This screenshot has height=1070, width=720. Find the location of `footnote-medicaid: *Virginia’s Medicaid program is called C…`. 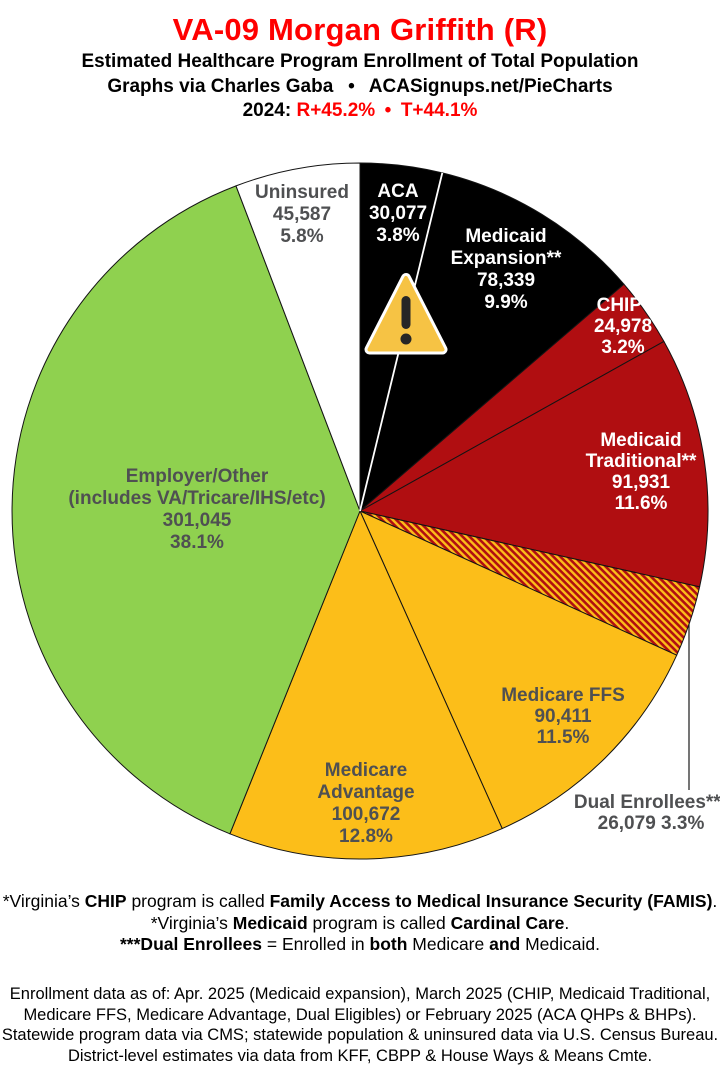

footnote-medicaid: *Virginia’s Medicaid program is called C… is located at coordinates (360, 924).